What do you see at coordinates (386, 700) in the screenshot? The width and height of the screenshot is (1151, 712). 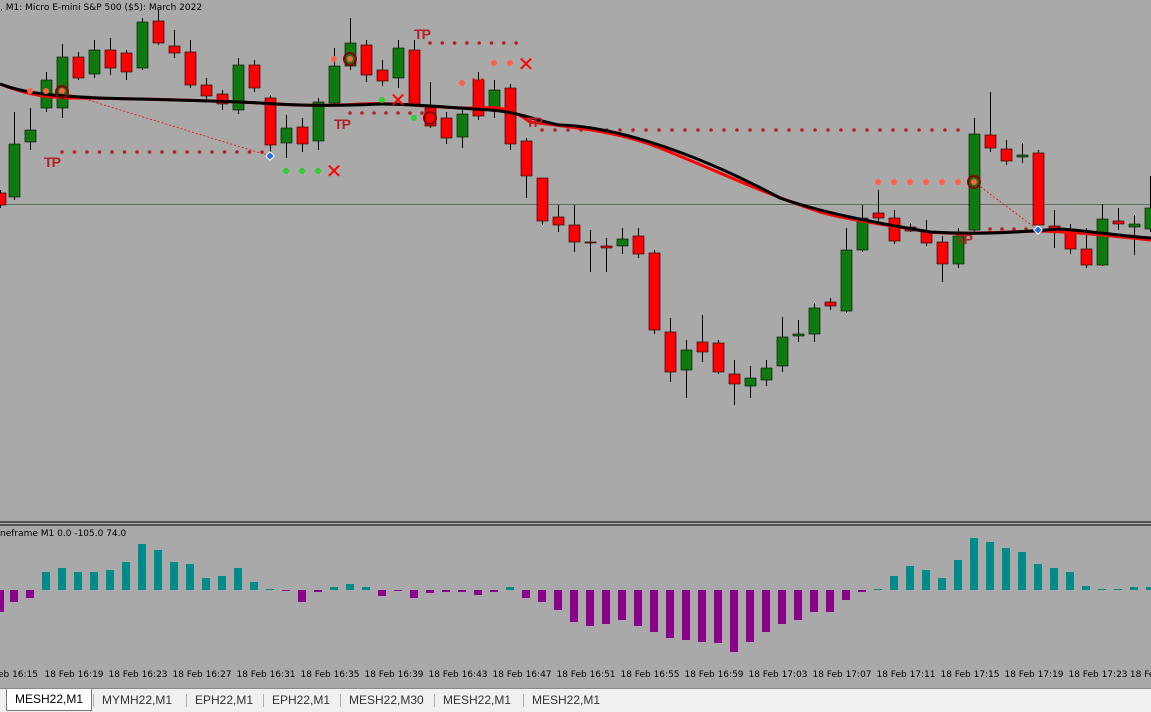 I see `chart-tab: MESH22,M30` at bounding box center [386, 700].